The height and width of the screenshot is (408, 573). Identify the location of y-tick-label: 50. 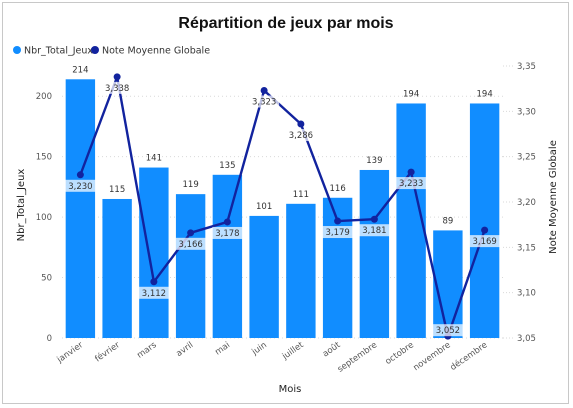
(46, 279).